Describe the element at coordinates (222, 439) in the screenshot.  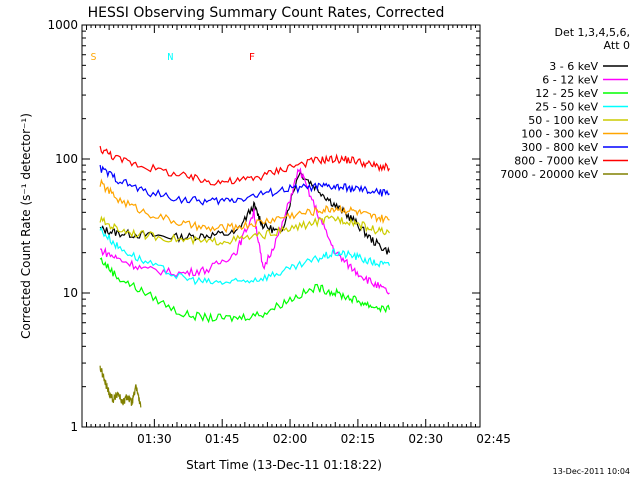
I see `x-tick-label: 01:45` at that location.